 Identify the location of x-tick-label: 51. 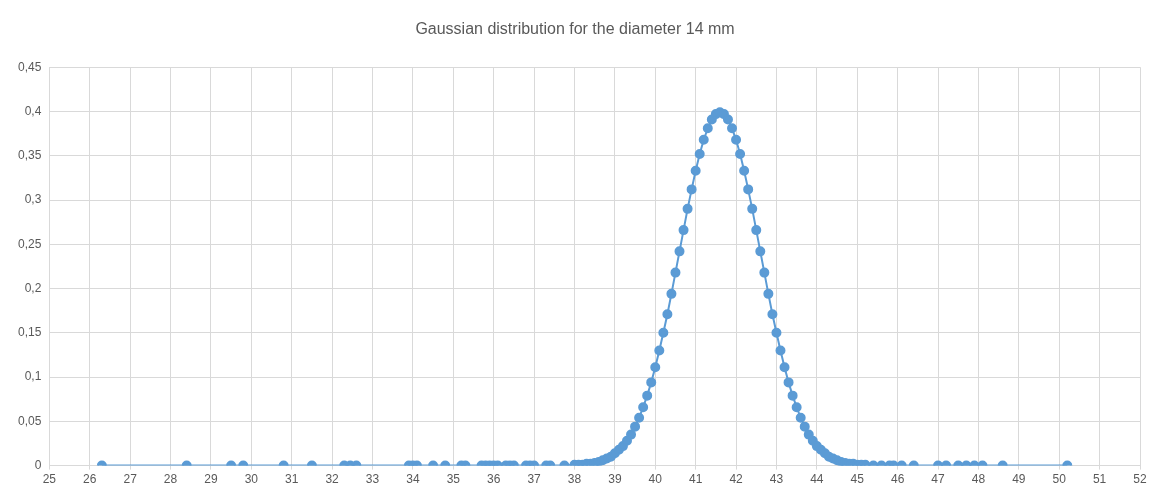
(1099, 479).